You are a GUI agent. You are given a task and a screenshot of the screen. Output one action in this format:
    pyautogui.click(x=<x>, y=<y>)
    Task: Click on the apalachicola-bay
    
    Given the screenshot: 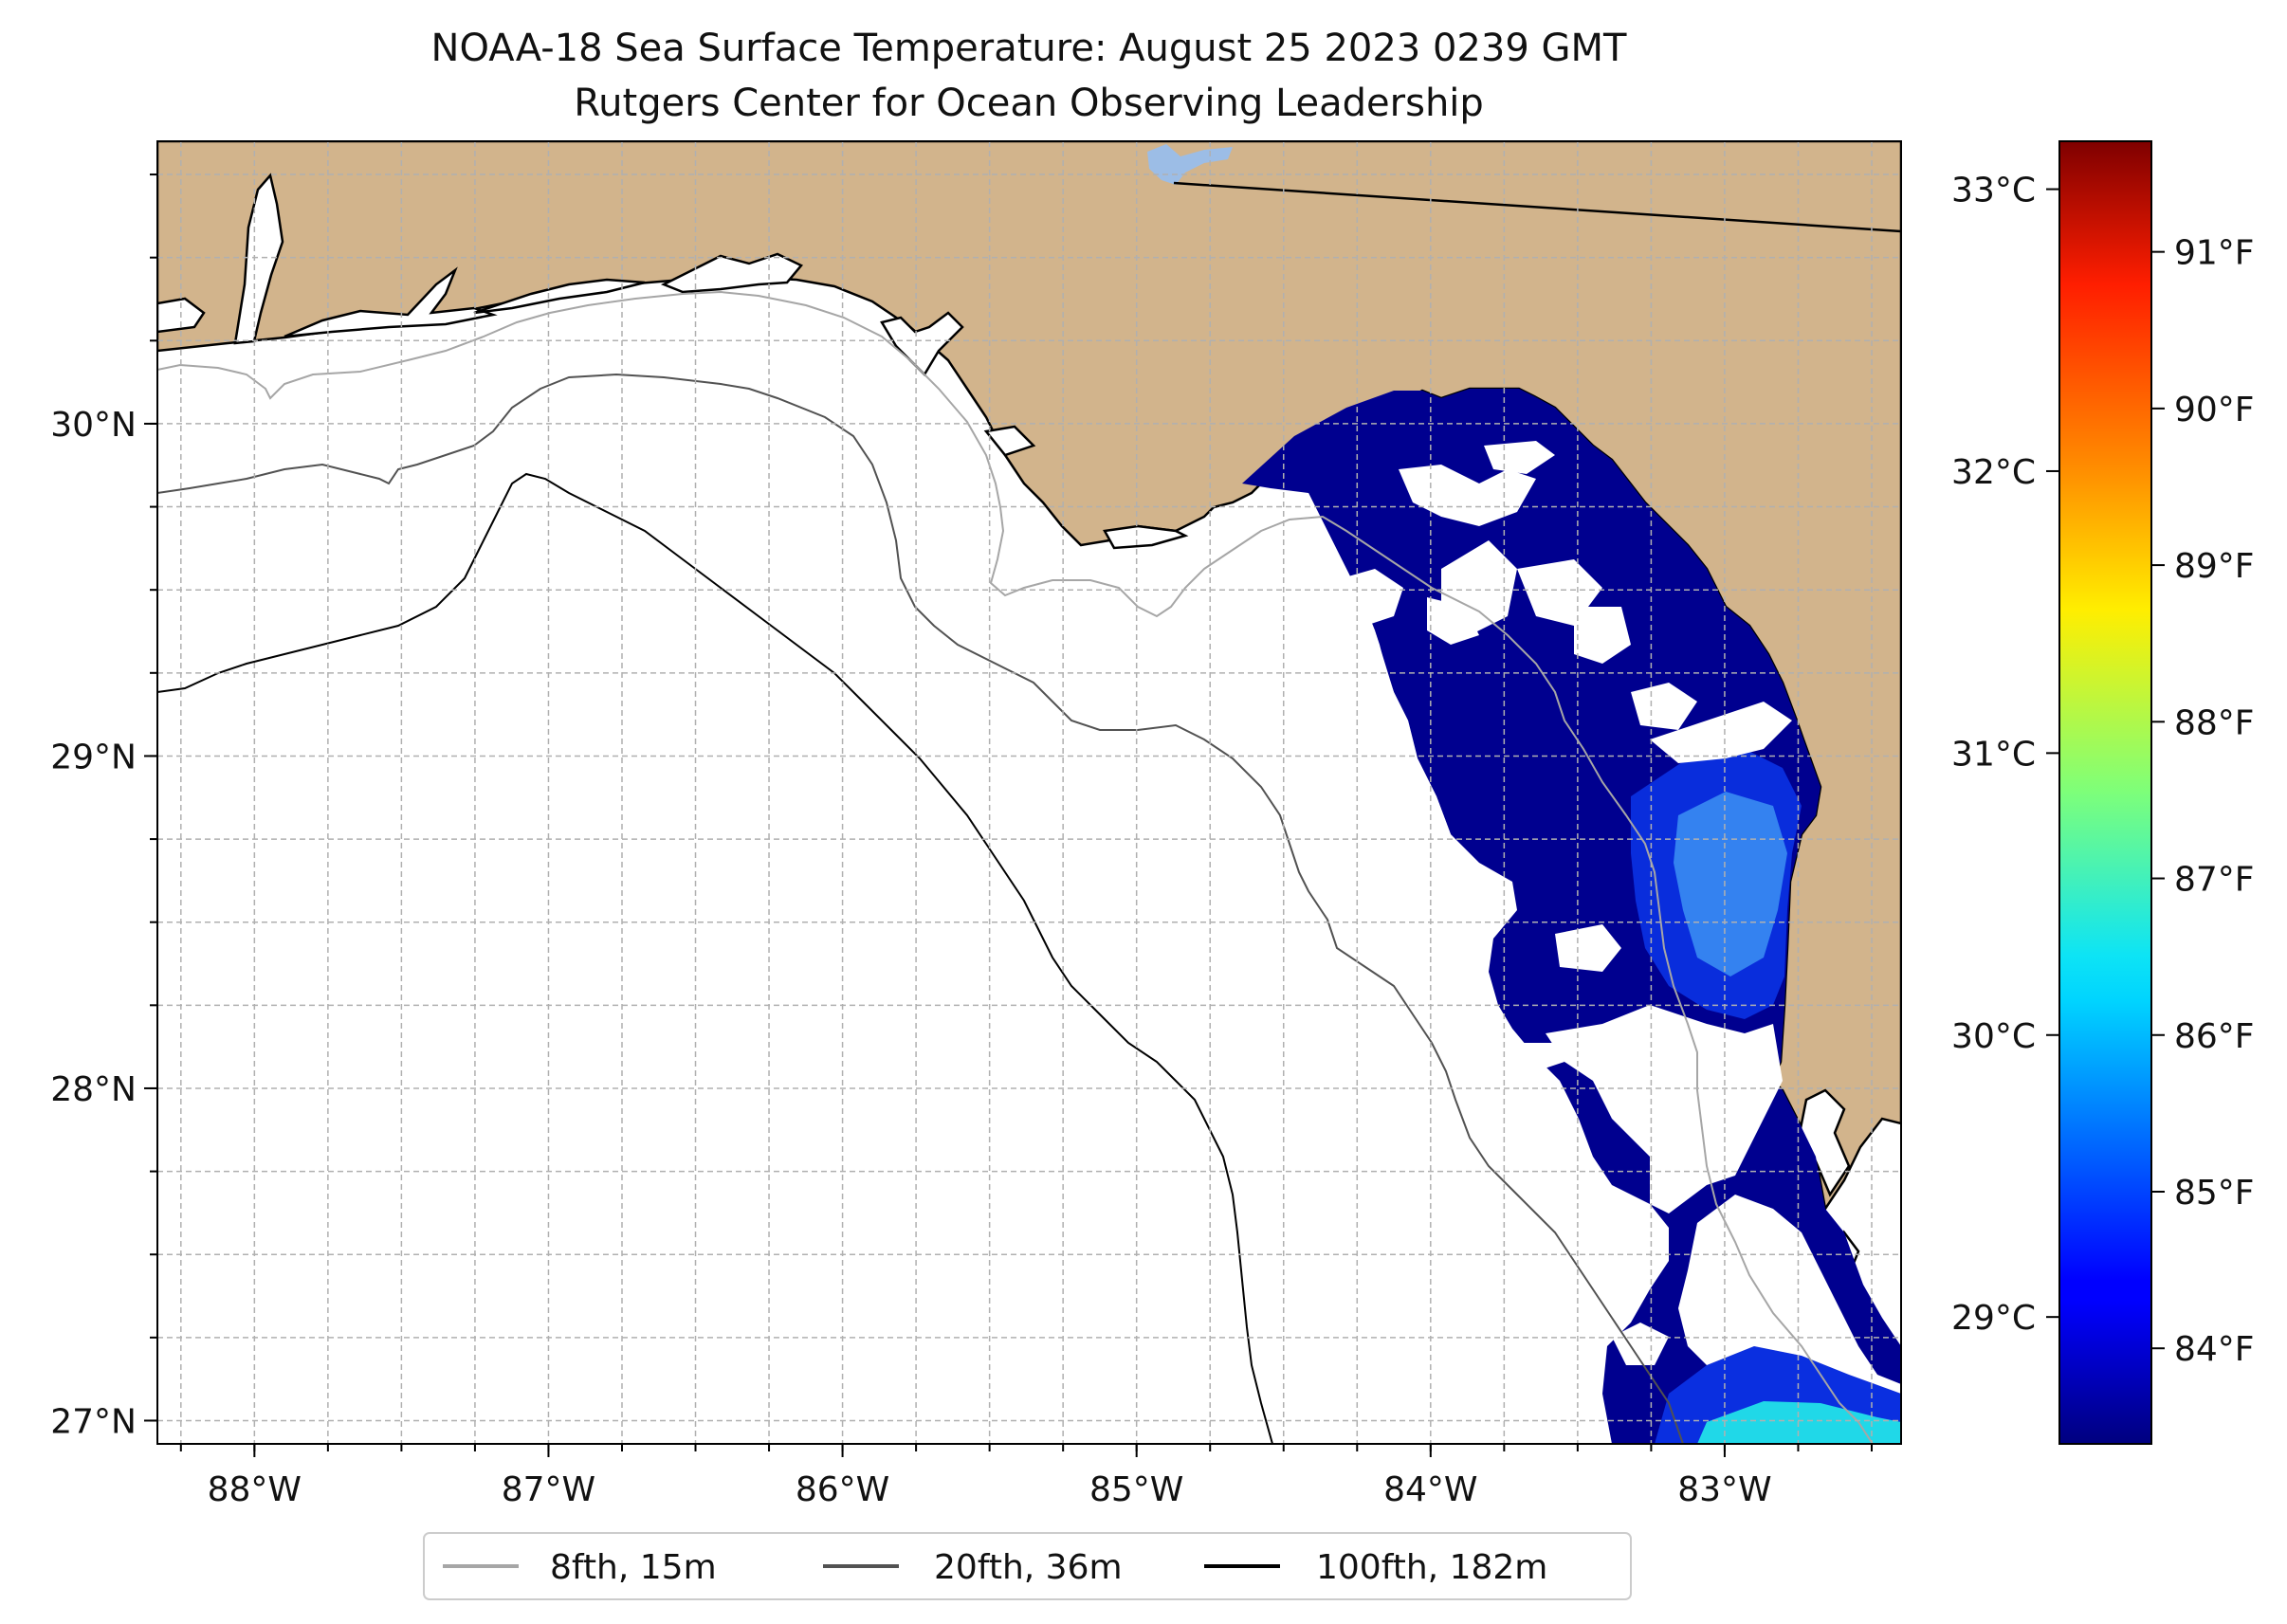 What is the action you would take?
    pyautogui.click(x=1010, y=441)
    